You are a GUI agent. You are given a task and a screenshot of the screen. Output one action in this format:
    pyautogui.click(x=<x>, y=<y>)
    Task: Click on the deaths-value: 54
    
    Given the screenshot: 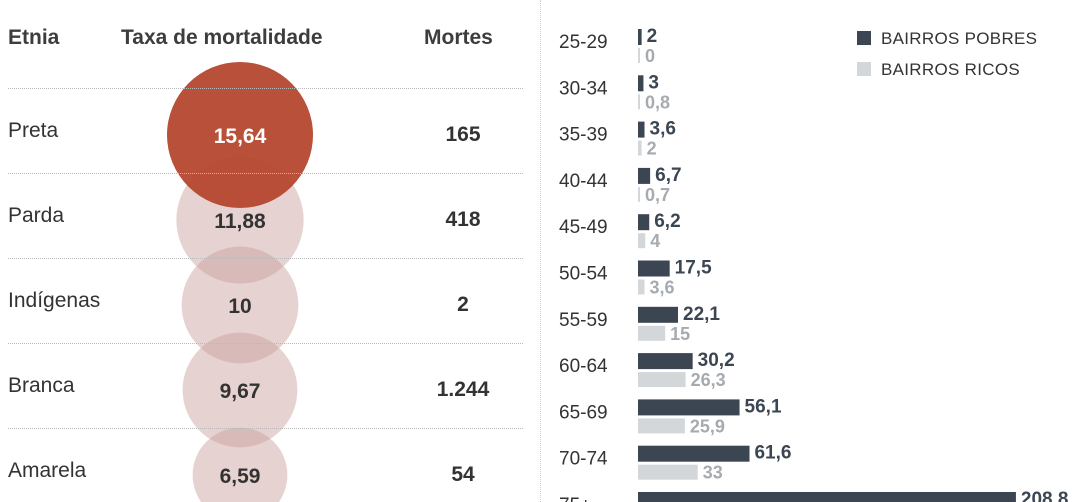 What is the action you would take?
    pyautogui.click(x=463, y=474)
    